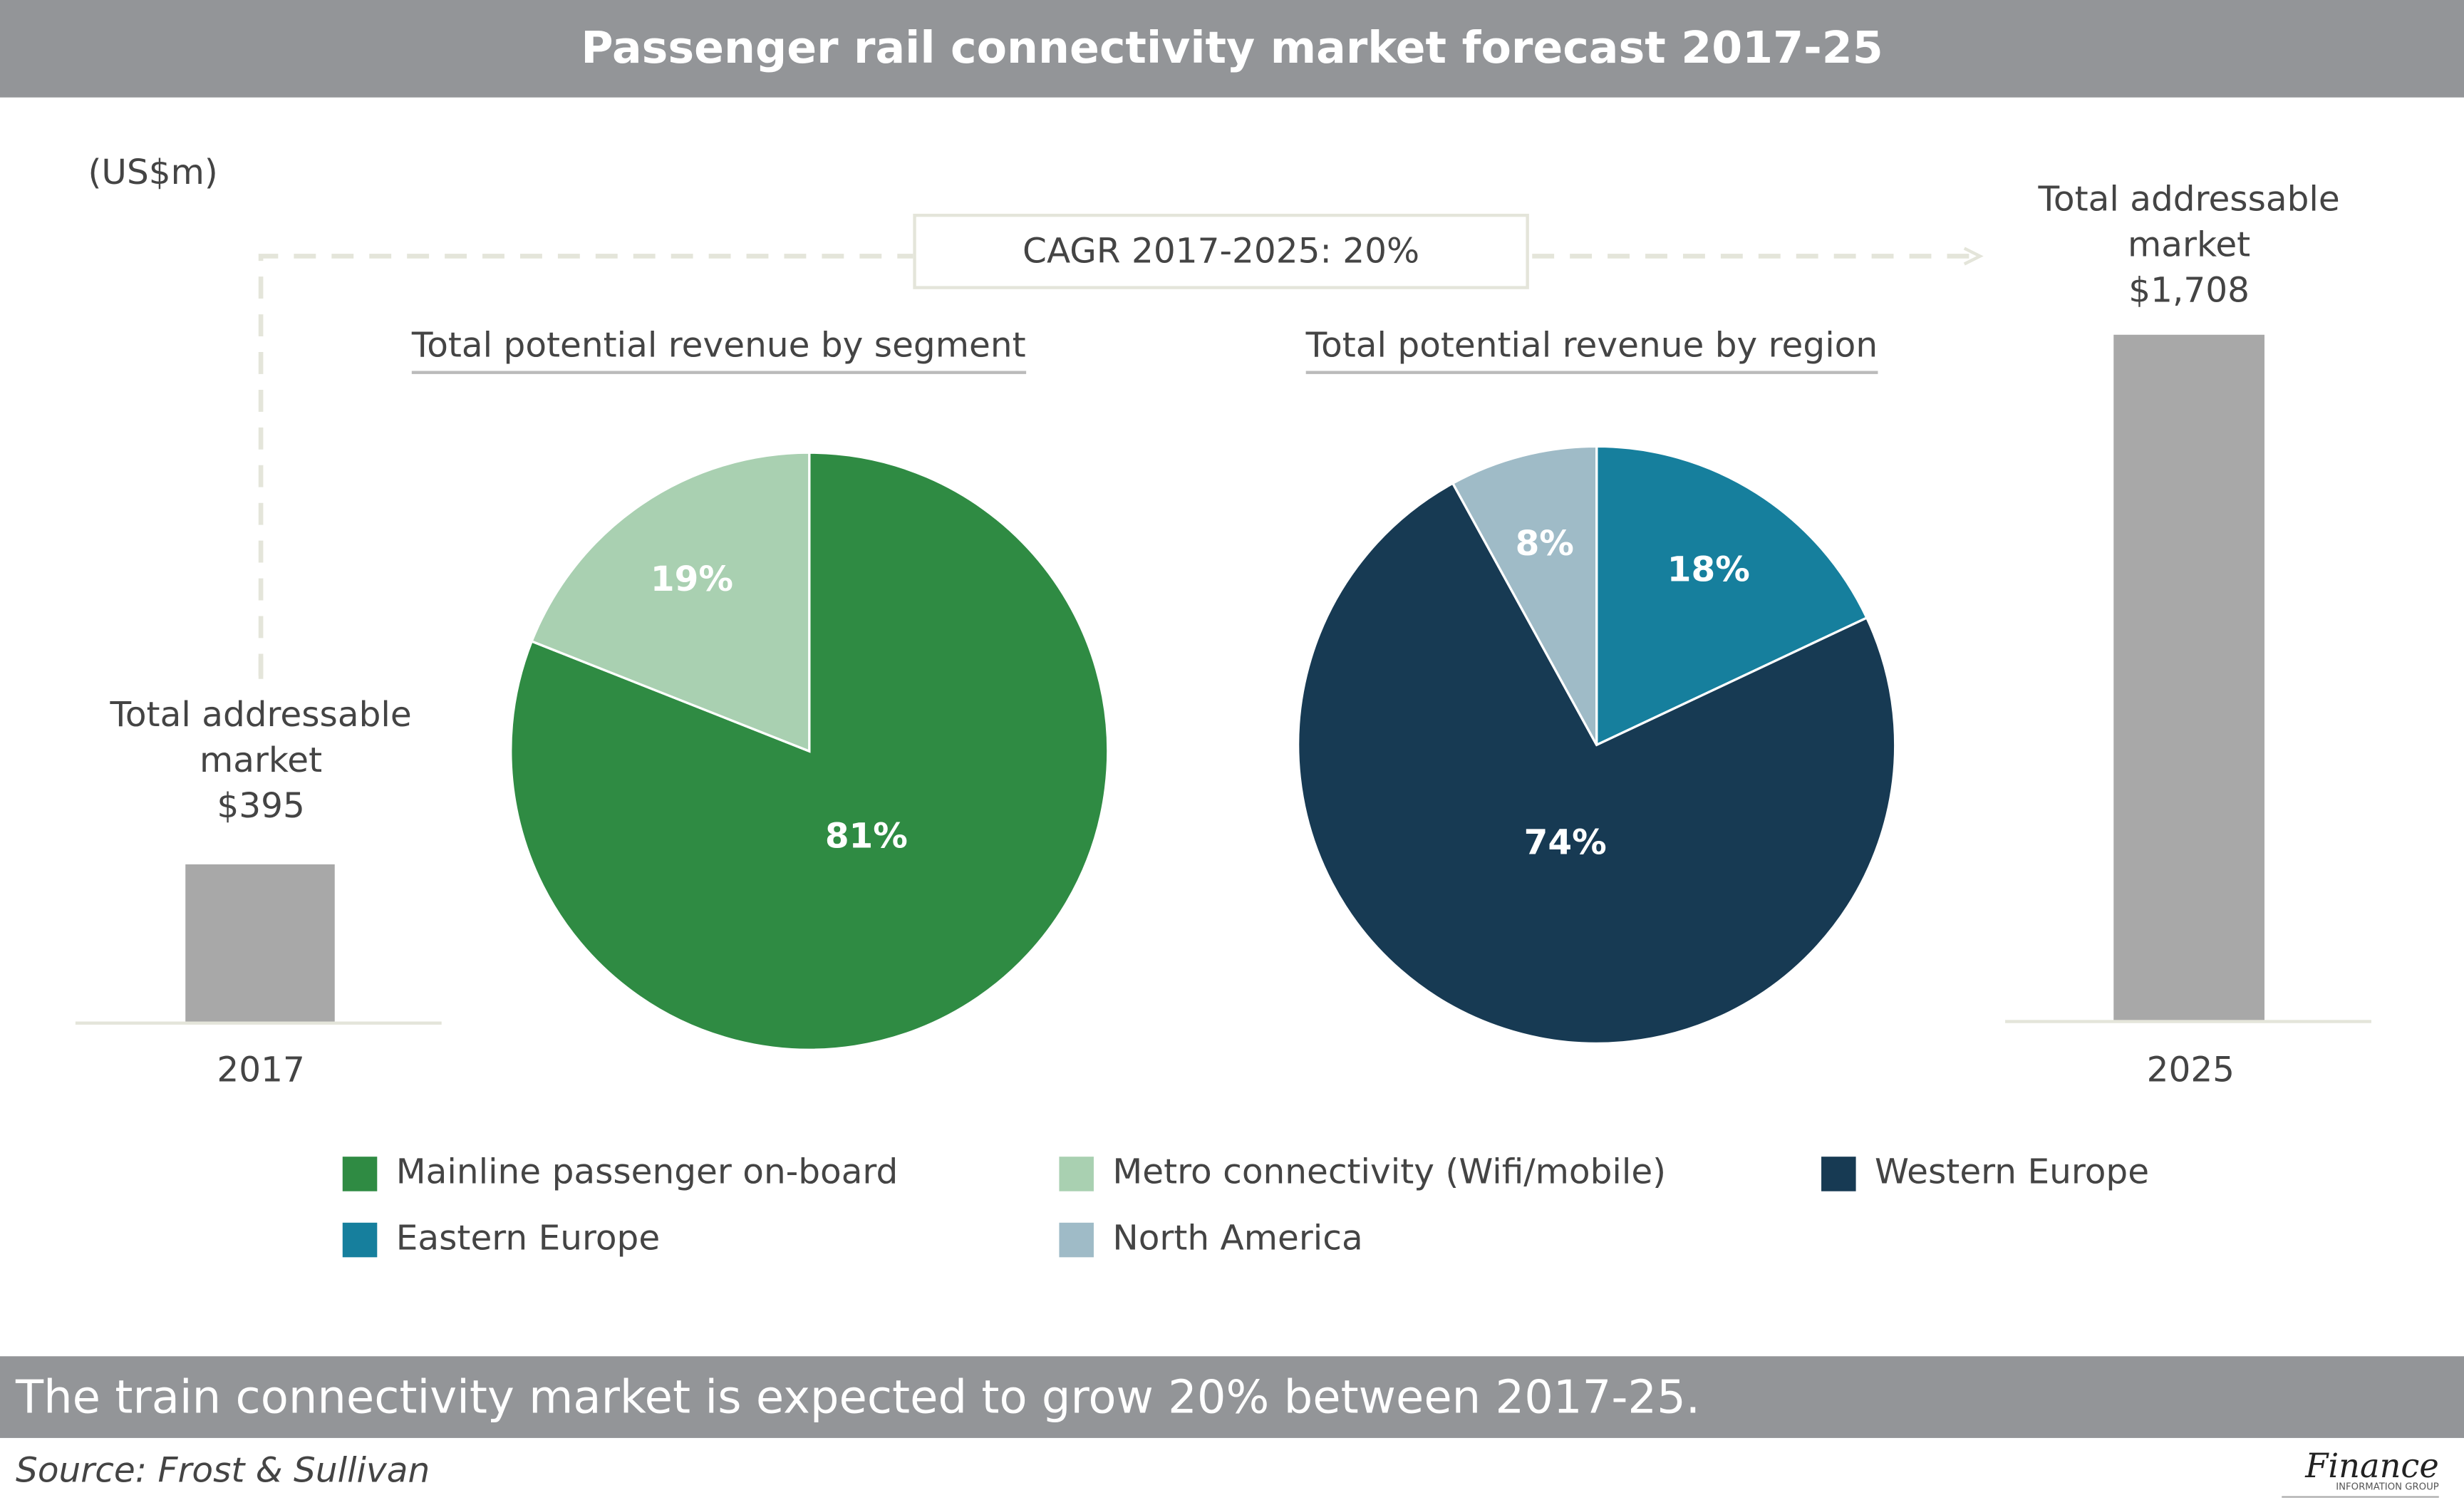 This screenshot has height=1510, width=2464. Describe the element at coordinates (670, 602) in the screenshot. I see `pie-slice-metro-connectivity-wifi-mobile-` at that location.